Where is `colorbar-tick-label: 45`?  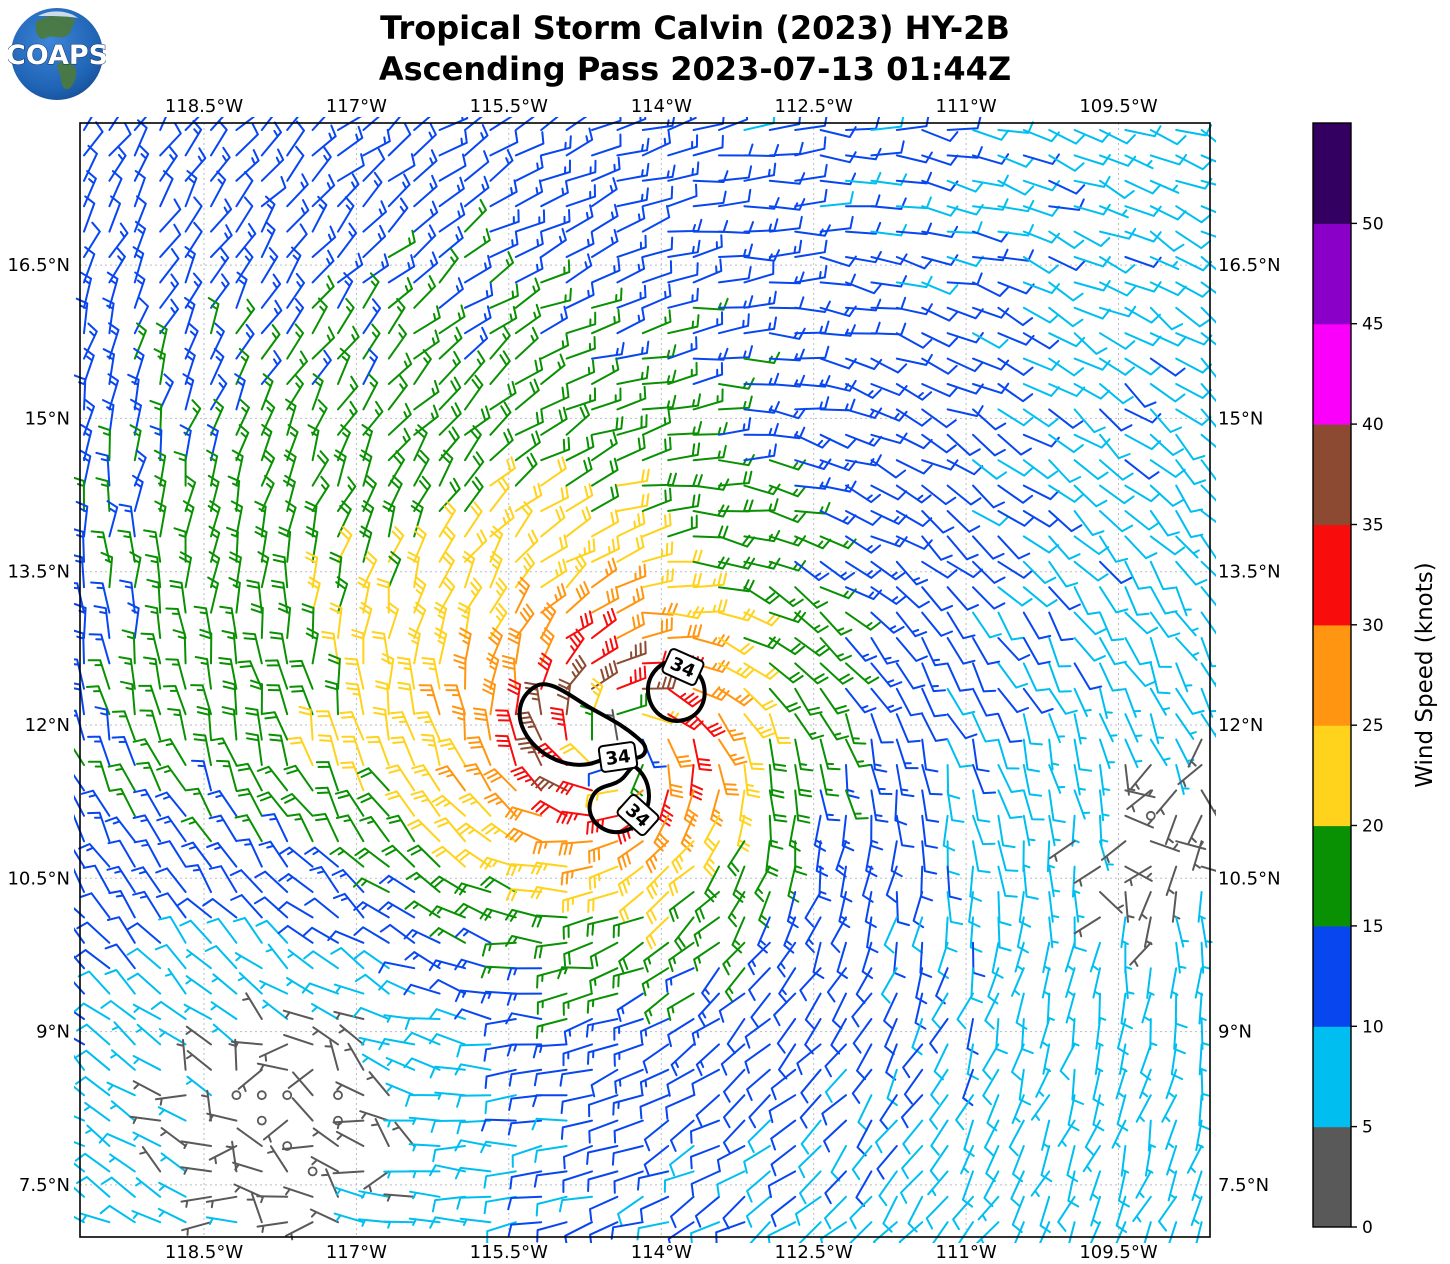 colorbar-tick-label: 45 is located at coordinates (1373, 325).